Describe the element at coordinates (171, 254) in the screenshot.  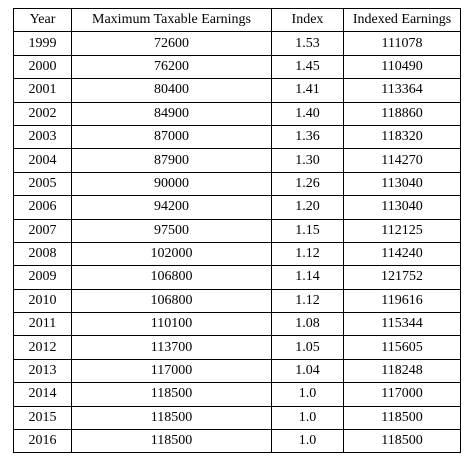
I see `cell-maximum-taxable-earnings: 102000` at that location.